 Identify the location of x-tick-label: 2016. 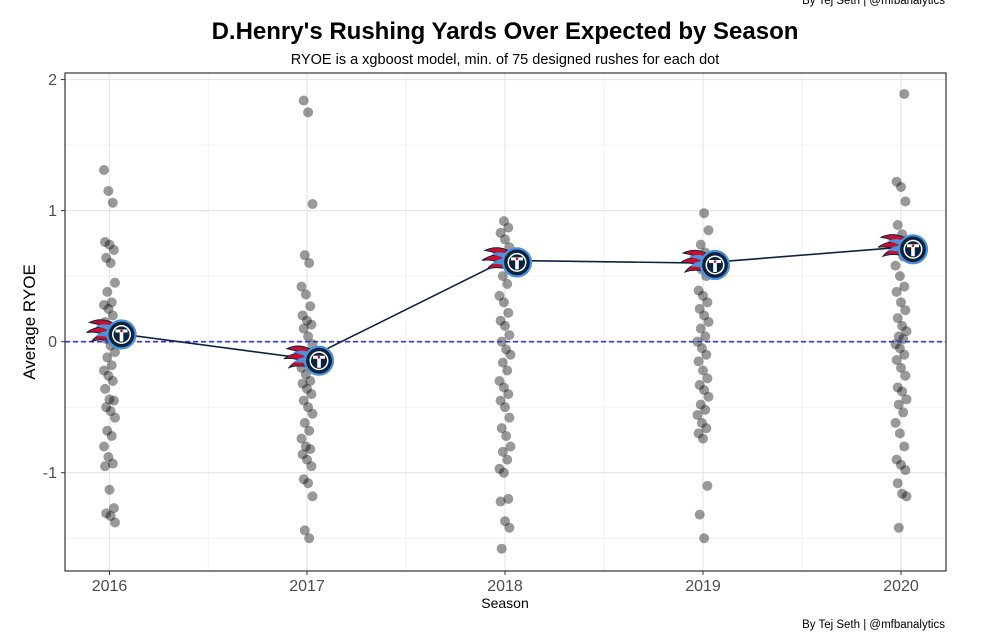
(110, 586).